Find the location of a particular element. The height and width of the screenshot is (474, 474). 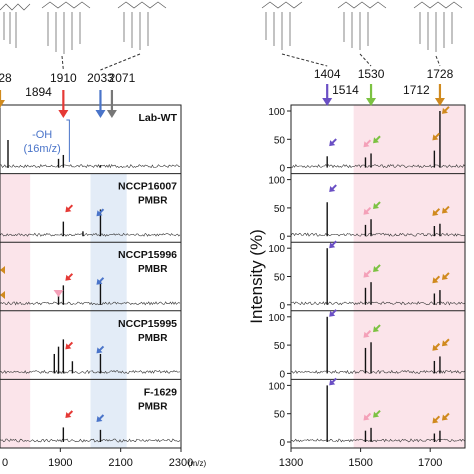

x-tick-label: 1700 is located at coordinates (430, 463).